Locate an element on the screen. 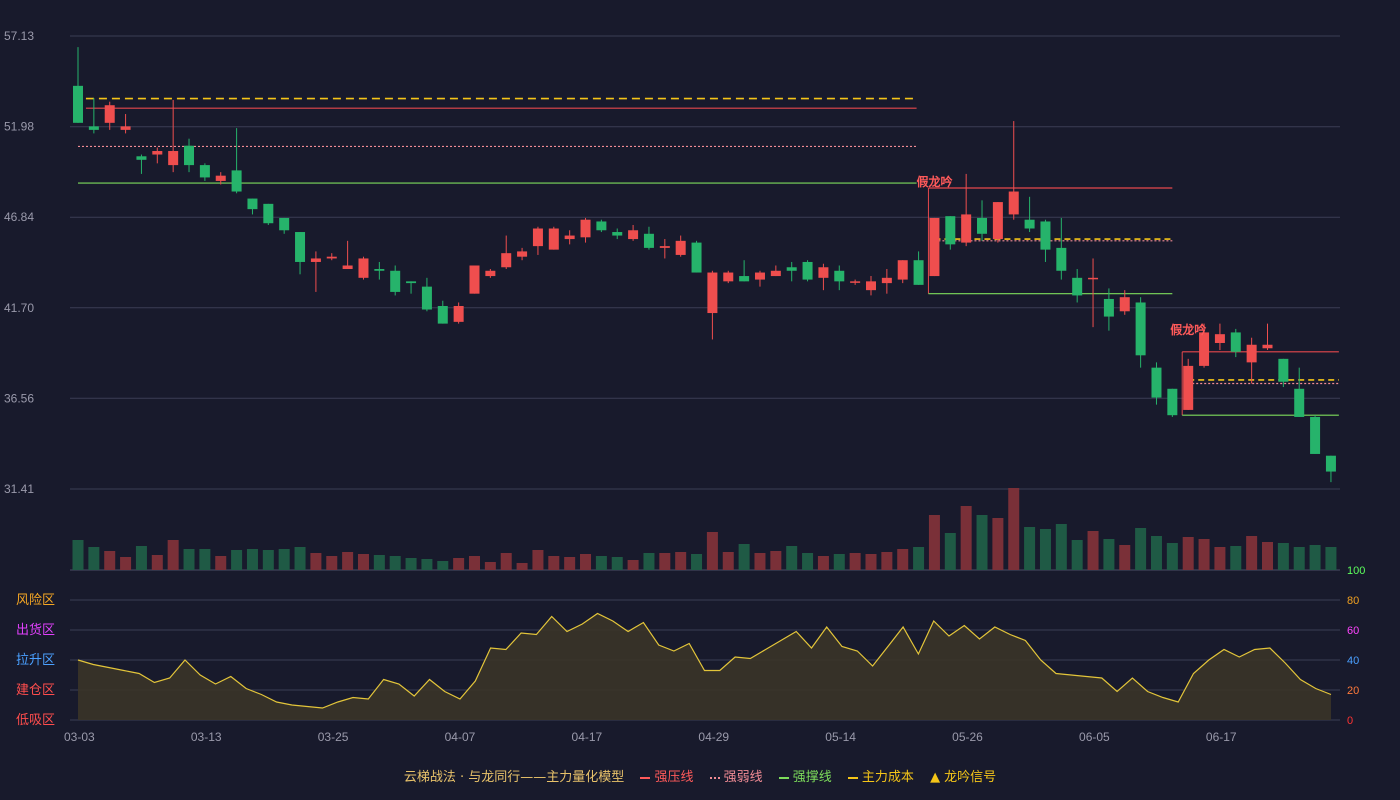 The height and width of the screenshot is (800, 1400). indicator-tick-label: 60 is located at coordinates (1353, 631).